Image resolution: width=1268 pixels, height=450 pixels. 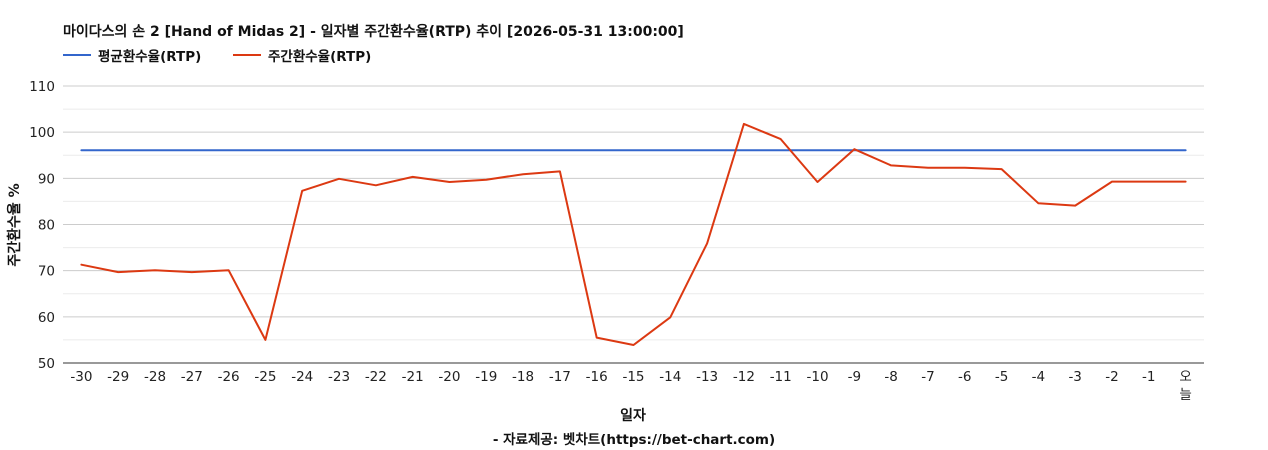 I want to click on x-tick-label: -14, so click(x=670, y=377).